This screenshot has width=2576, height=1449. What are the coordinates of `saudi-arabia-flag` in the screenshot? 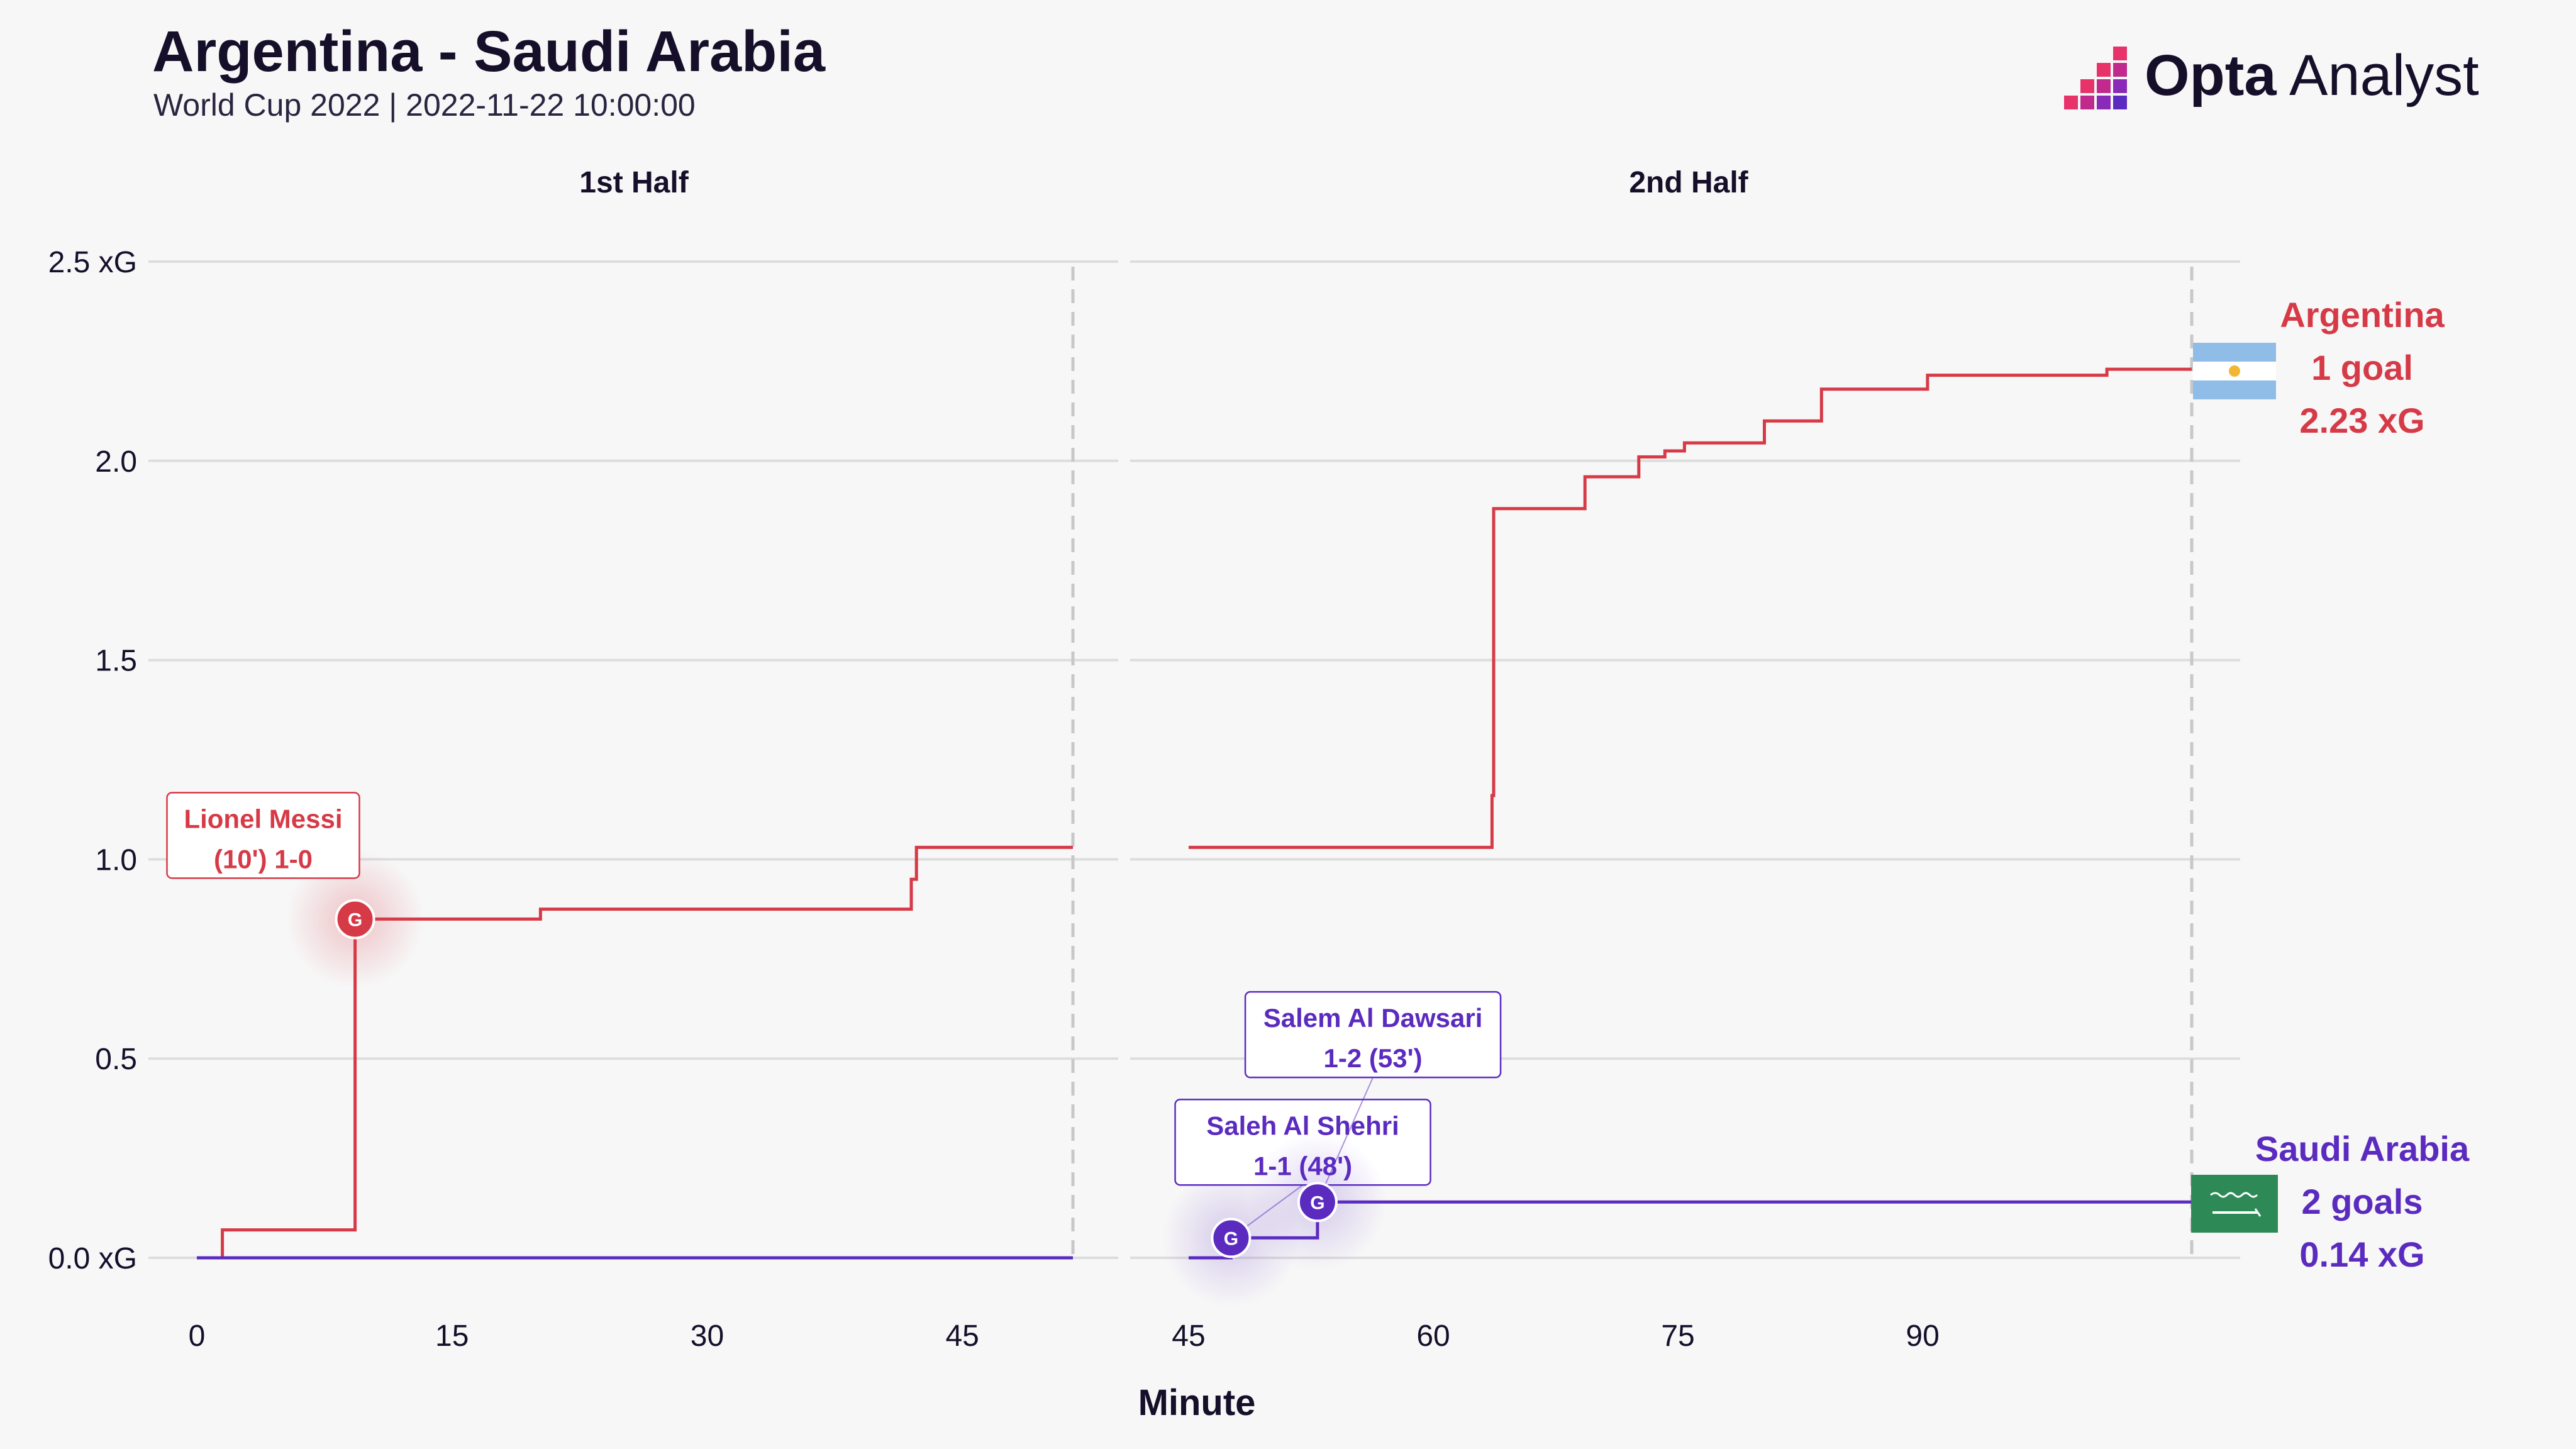 It's located at (2234, 1204).